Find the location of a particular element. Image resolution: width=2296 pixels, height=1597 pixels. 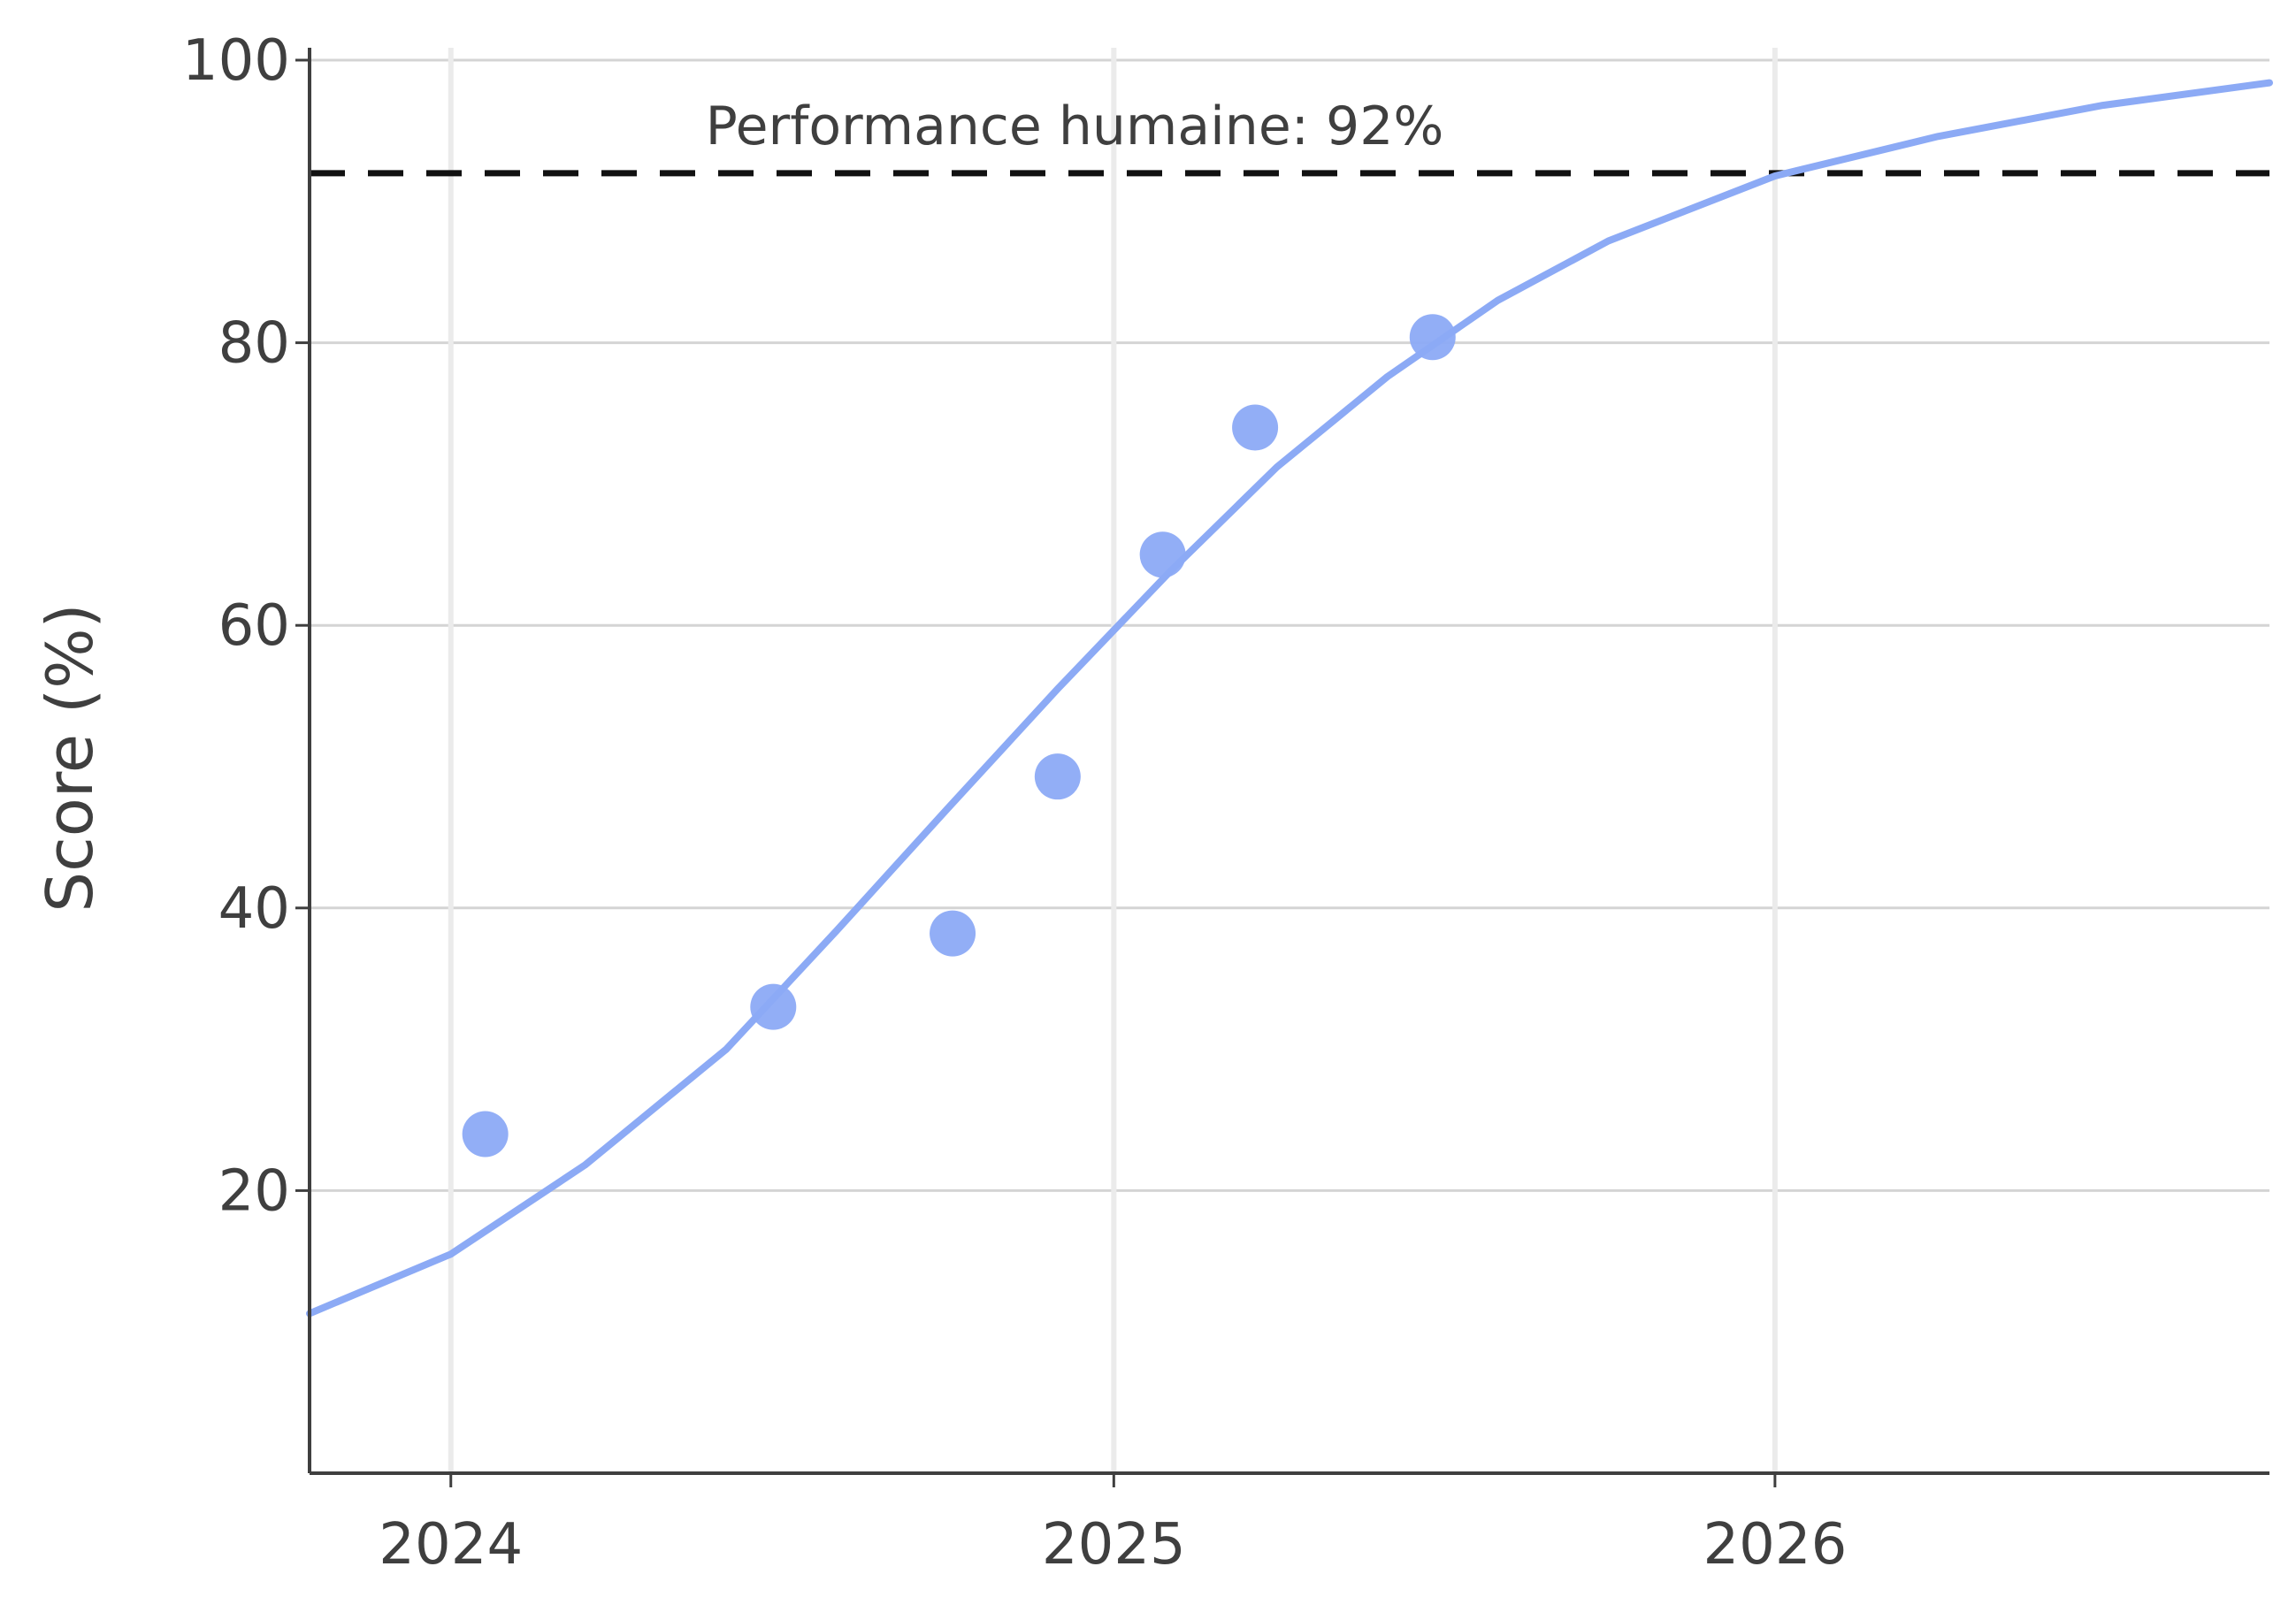

y-tick-label: 60 is located at coordinates (254, 626).